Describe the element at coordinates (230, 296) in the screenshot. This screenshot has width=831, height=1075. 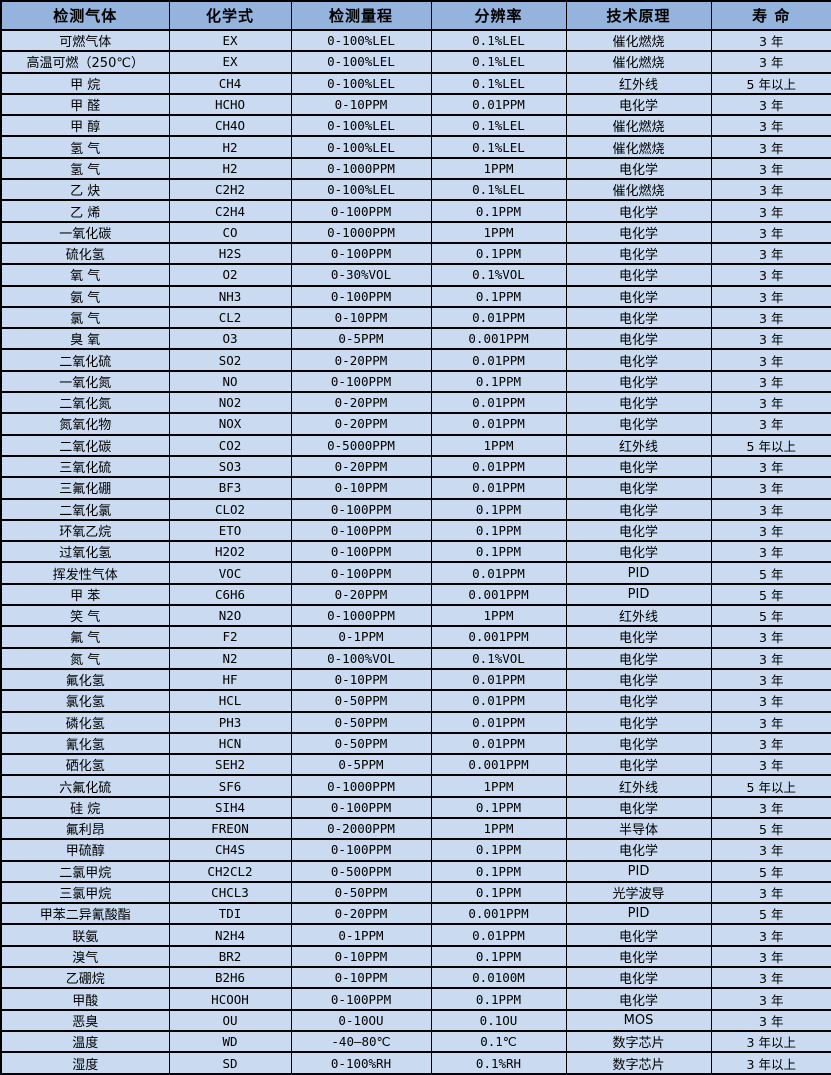
I see `cell-formula: NH3` at that location.